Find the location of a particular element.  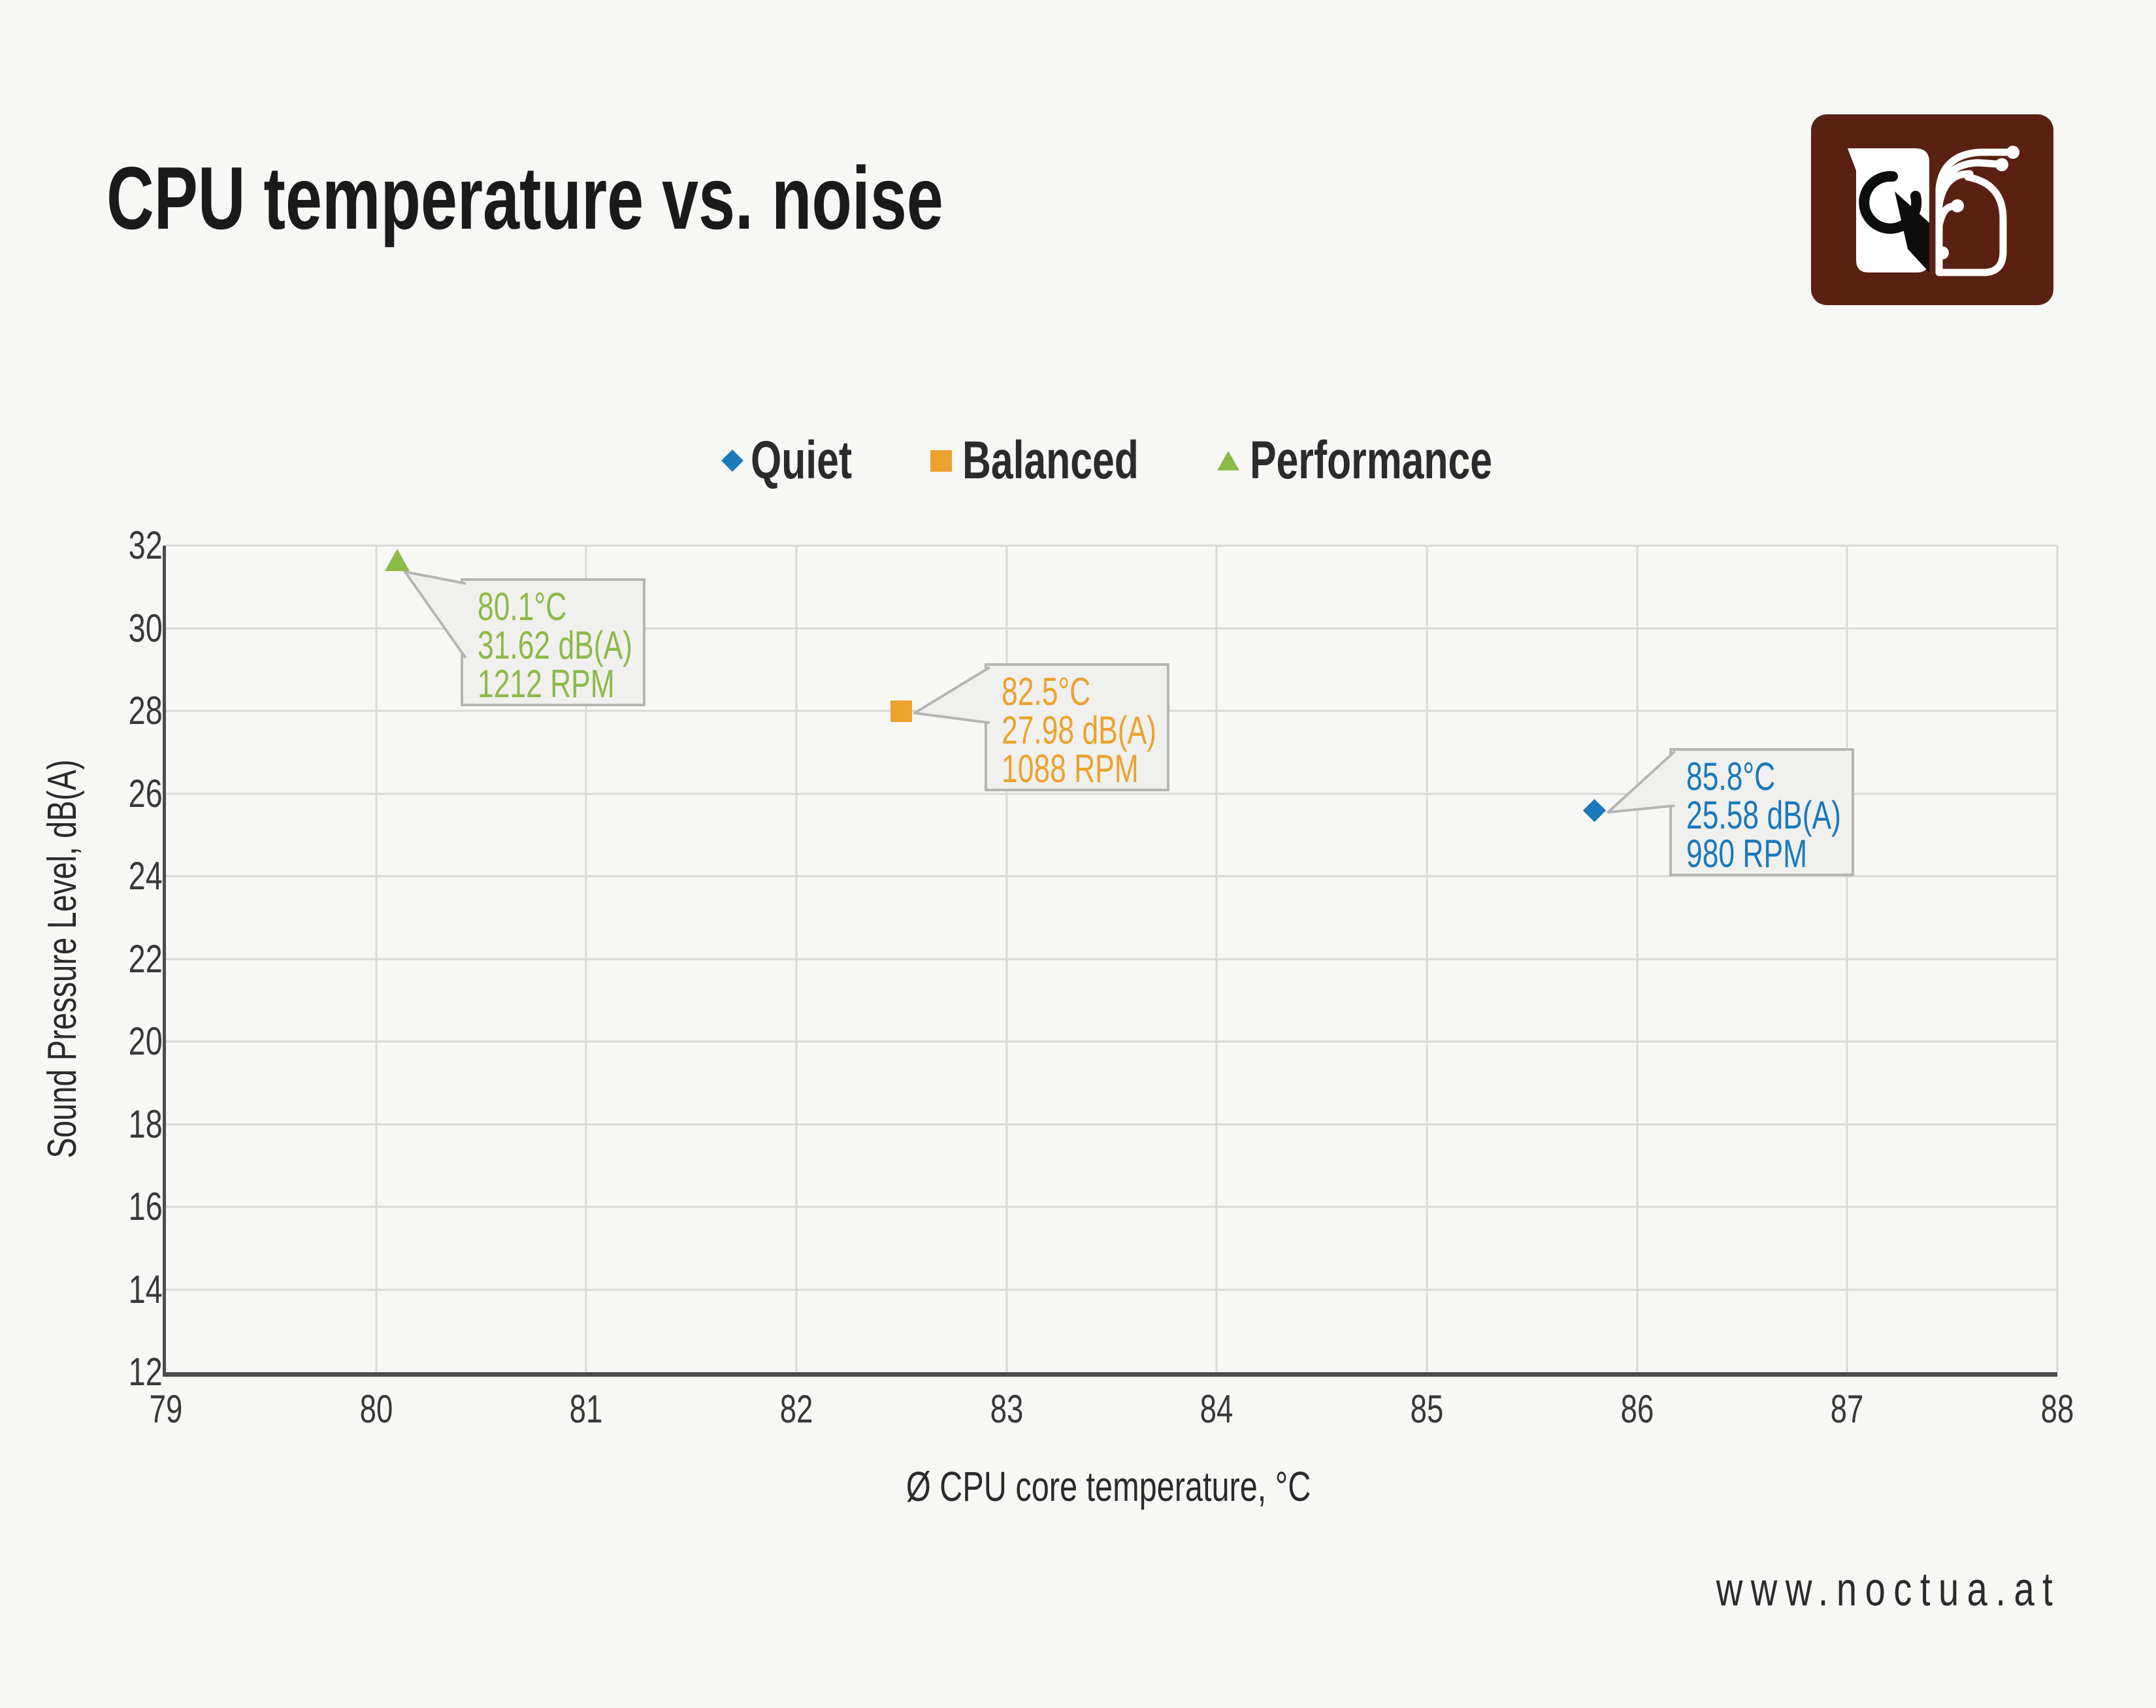

data-callout-balanced: 82.5°C 27.98 dB(A) 1088 RPM is located at coordinates (1076, 727).